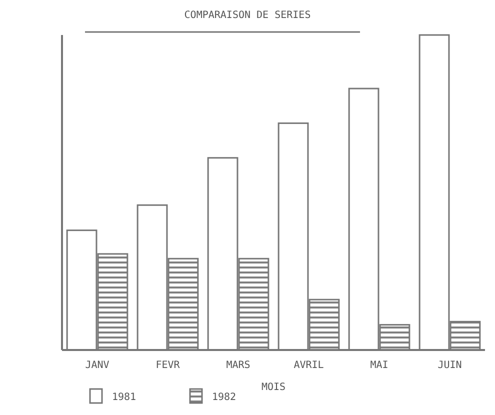  I want to click on legend-label: 1981, so click(124, 397).